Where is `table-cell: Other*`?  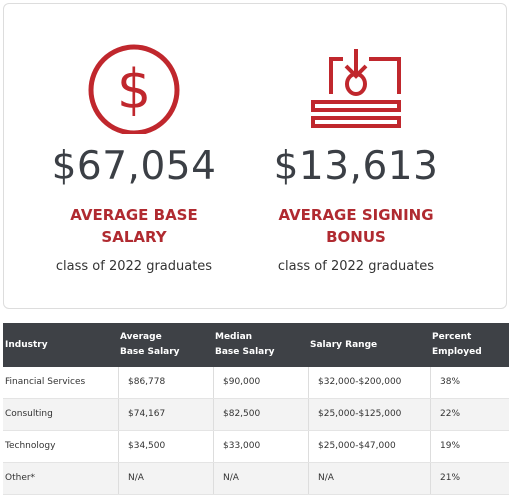
table-cell: Other* is located at coordinates (20, 478).